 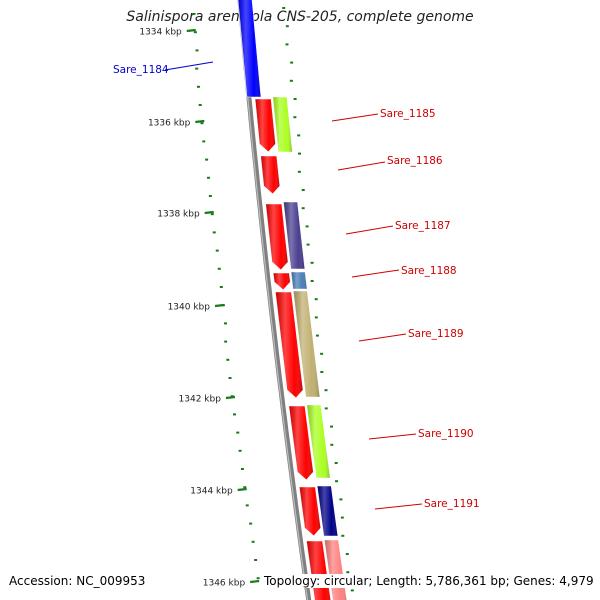 I want to click on callout-label: Sare_1190, so click(x=446, y=434).